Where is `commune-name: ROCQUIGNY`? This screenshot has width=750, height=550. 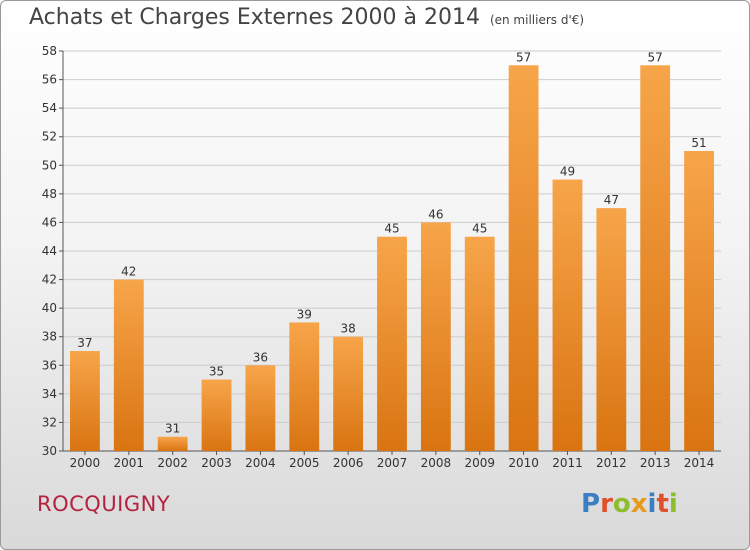
commune-name: ROCQUIGNY is located at coordinates (104, 504).